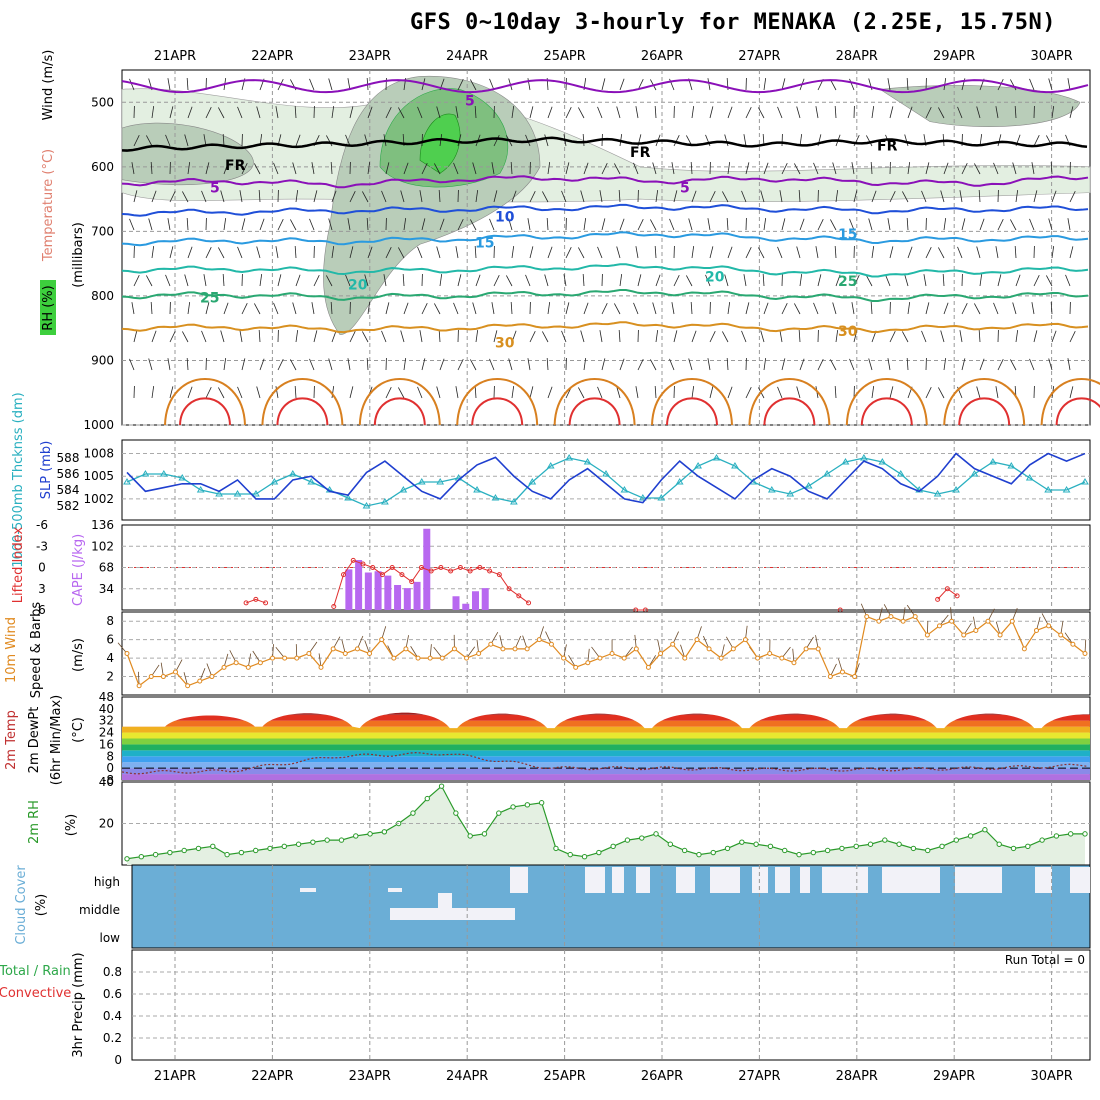  Describe the element at coordinates (395, 890) in the screenshot. I see `cloud-clear-mid` at that location.